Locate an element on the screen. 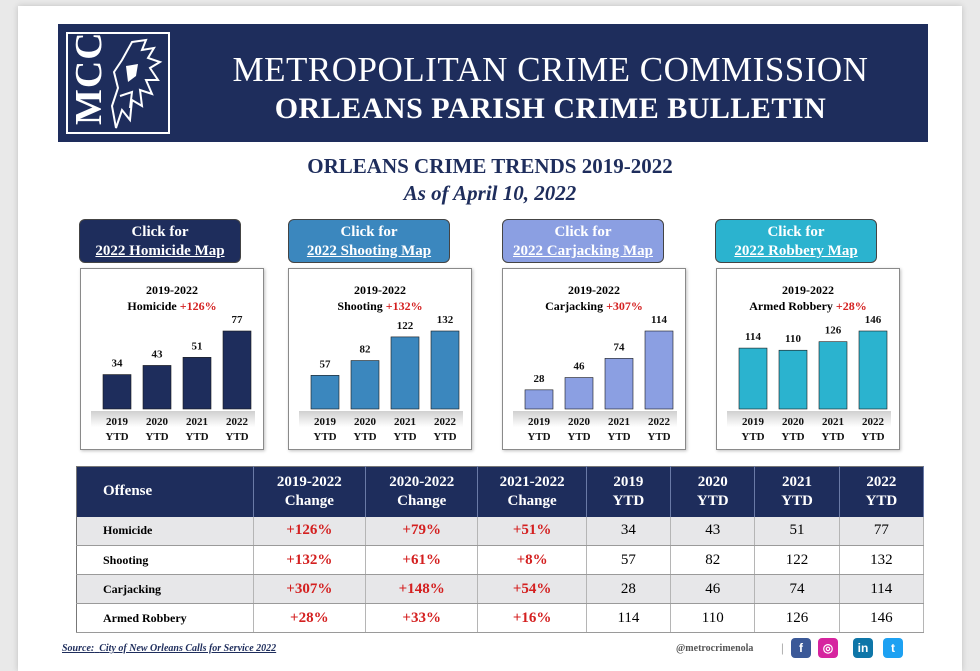 The height and width of the screenshot is (671, 980). trends-title: ORLEANS CRIME TRENDS 2019-2022 is located at coordinates (490, 166).